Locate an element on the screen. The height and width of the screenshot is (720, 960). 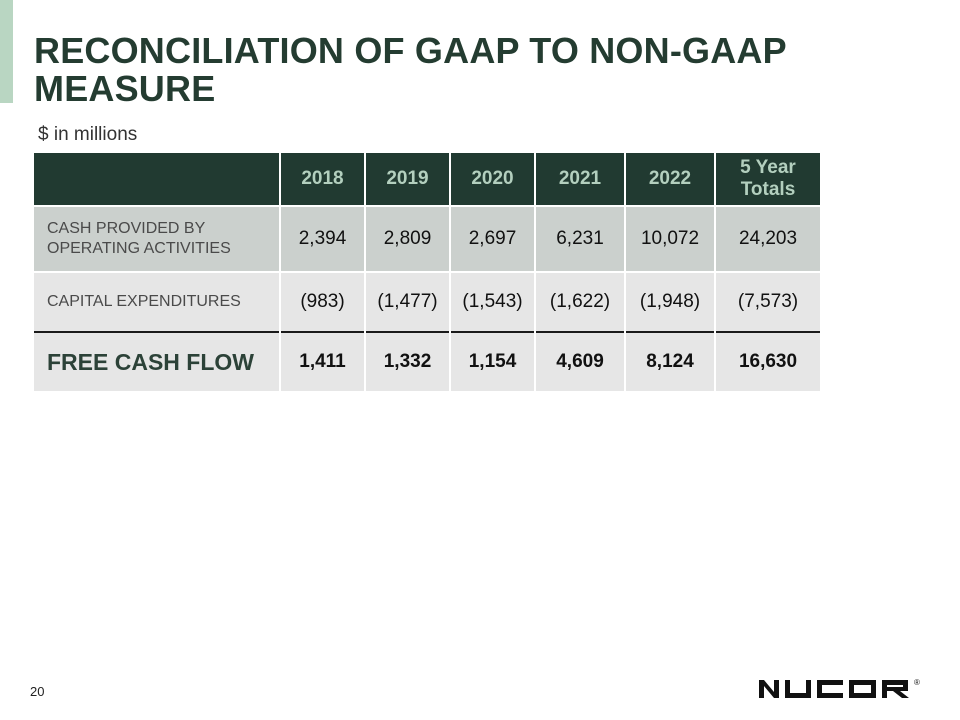
title-line-1: RECONCILIATION OF GAAP TO NON-GAAP is located at coordinates (410, 50).